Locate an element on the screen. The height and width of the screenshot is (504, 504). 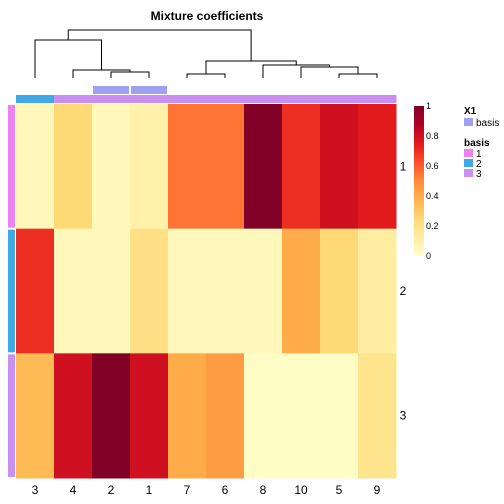
column-label: 2 is located at coordinates (111, 490).